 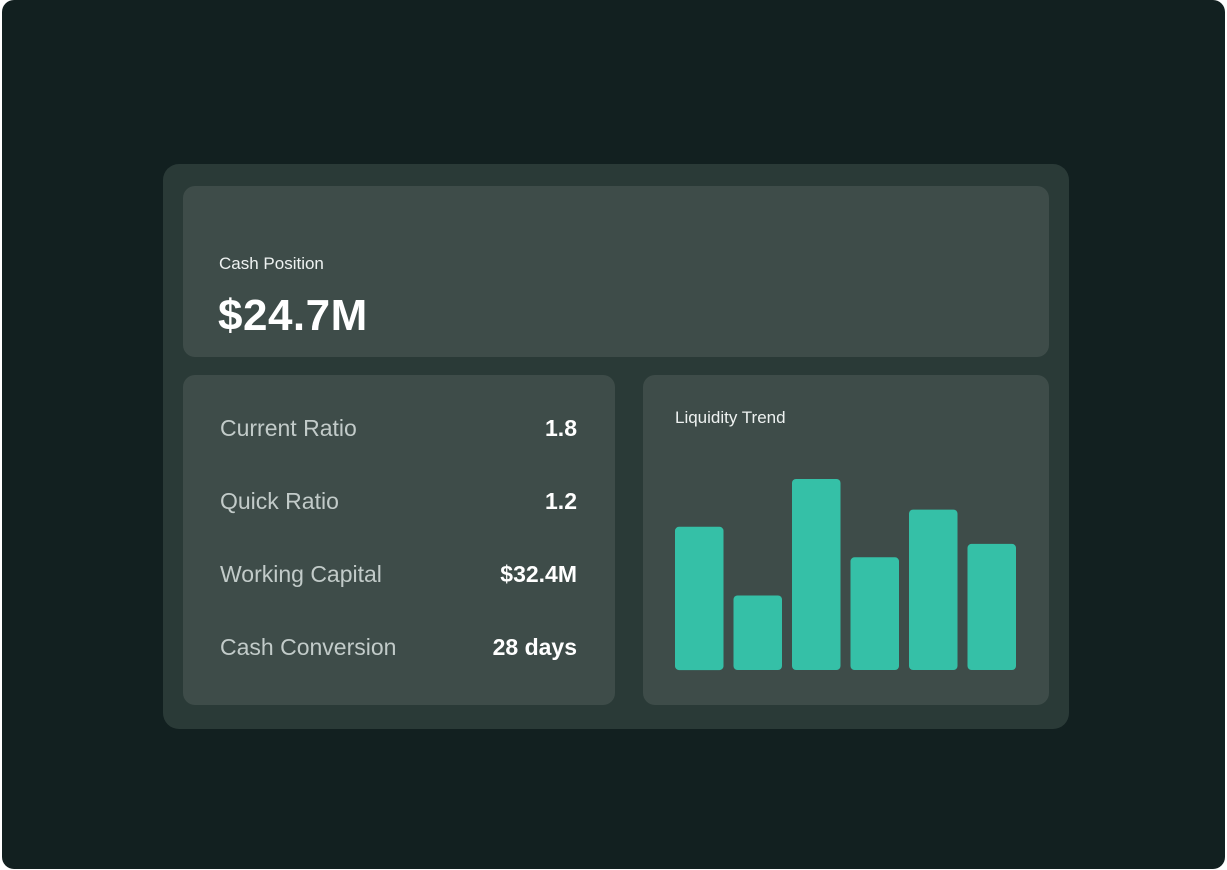 I want to click on liquidity-trend-card: Liquidity Trend, so click(x=846, y=540).